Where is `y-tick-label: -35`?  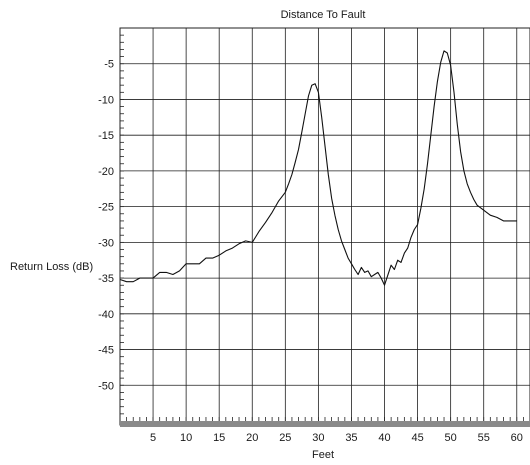
y-tick-label: -35 is located at coordinates (106, 279).